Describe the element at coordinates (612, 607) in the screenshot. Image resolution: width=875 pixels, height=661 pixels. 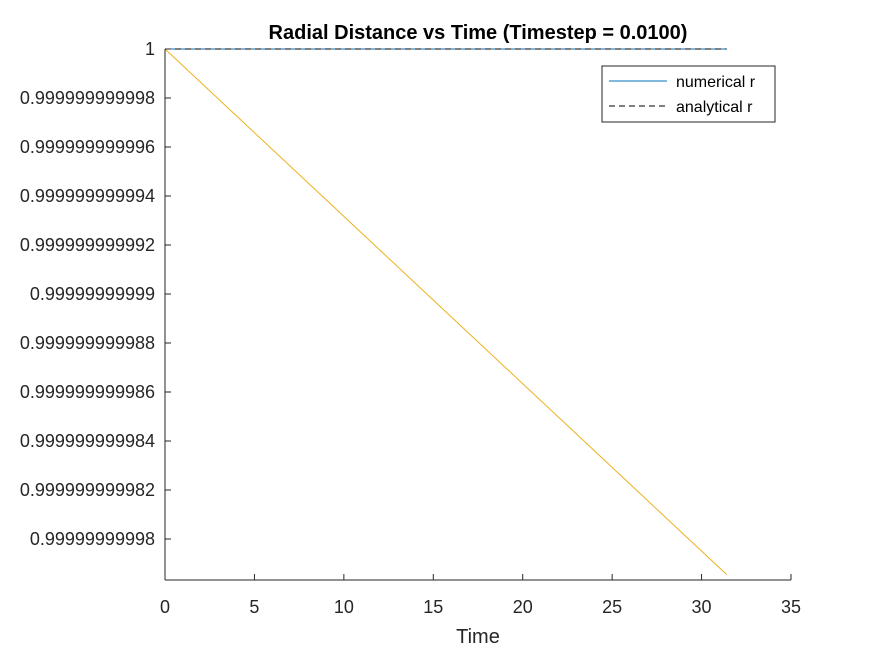
I see `x-tick-label: 25` at that location.